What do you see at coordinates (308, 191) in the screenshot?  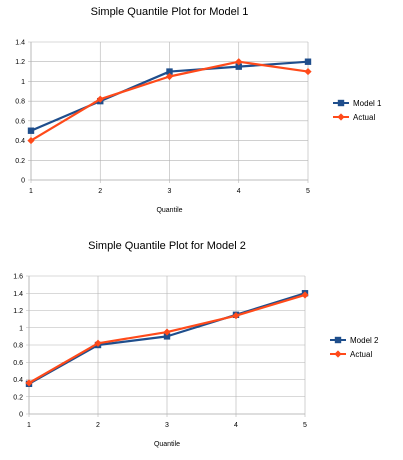 I see `chart-1-x-tick-label: 5` at bounding box center [308, 191].